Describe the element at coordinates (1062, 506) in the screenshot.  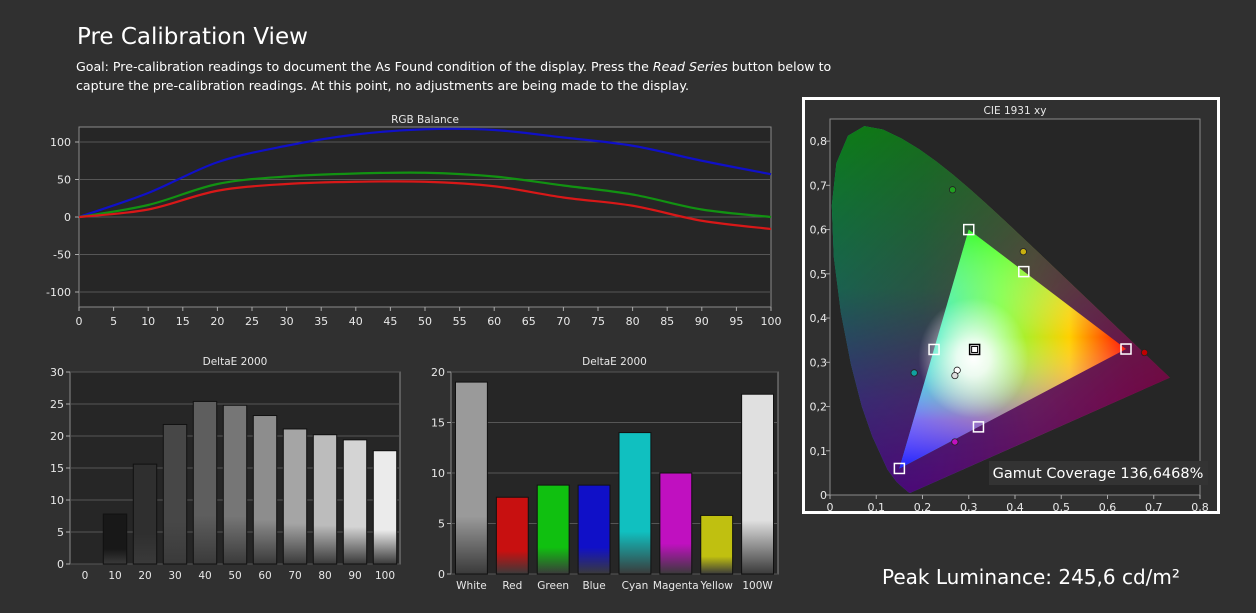
I see `x-tick-label: 0,5` at that location.